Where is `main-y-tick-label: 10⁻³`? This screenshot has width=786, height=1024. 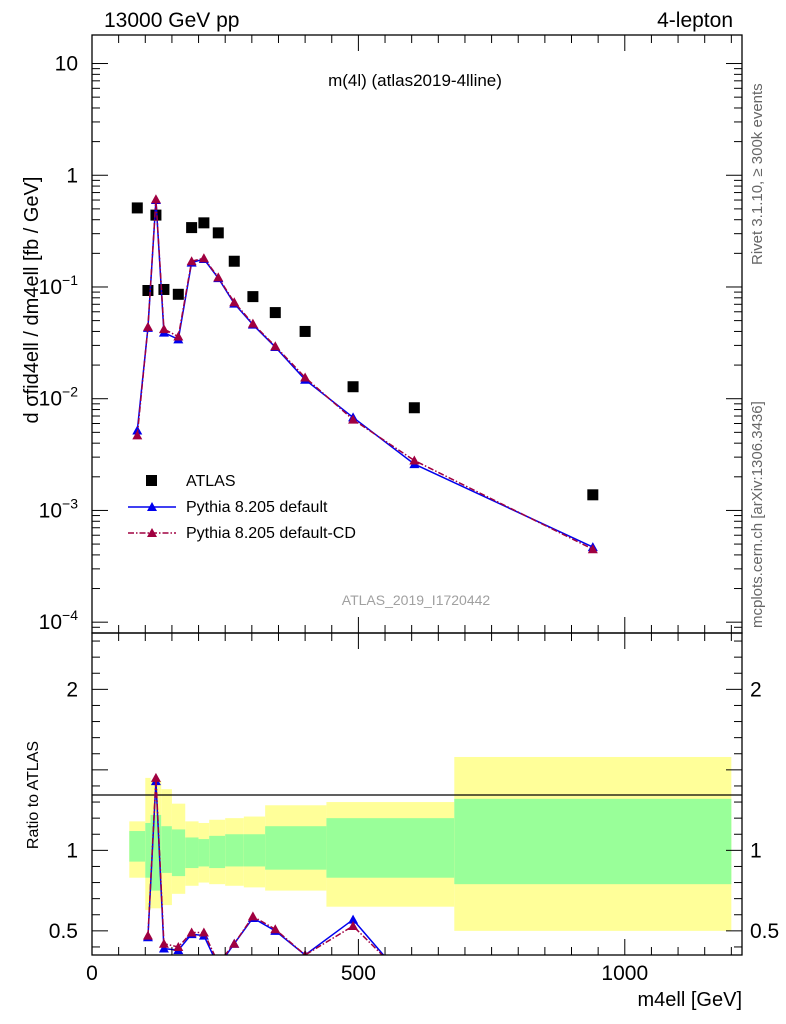
main-y-tick-label: 10⁻³ is located at coordinates (59, 508).